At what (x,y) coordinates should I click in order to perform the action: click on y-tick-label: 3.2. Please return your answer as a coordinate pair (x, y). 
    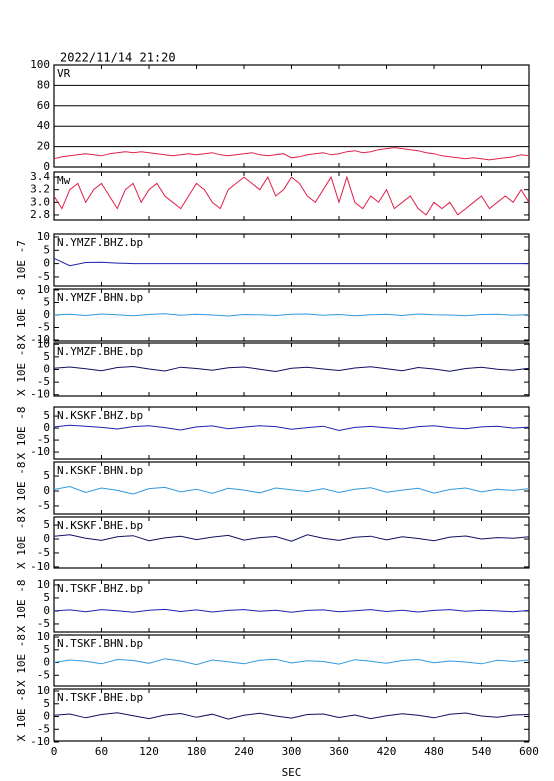
    Looking at the image, I should click on (40, 189).